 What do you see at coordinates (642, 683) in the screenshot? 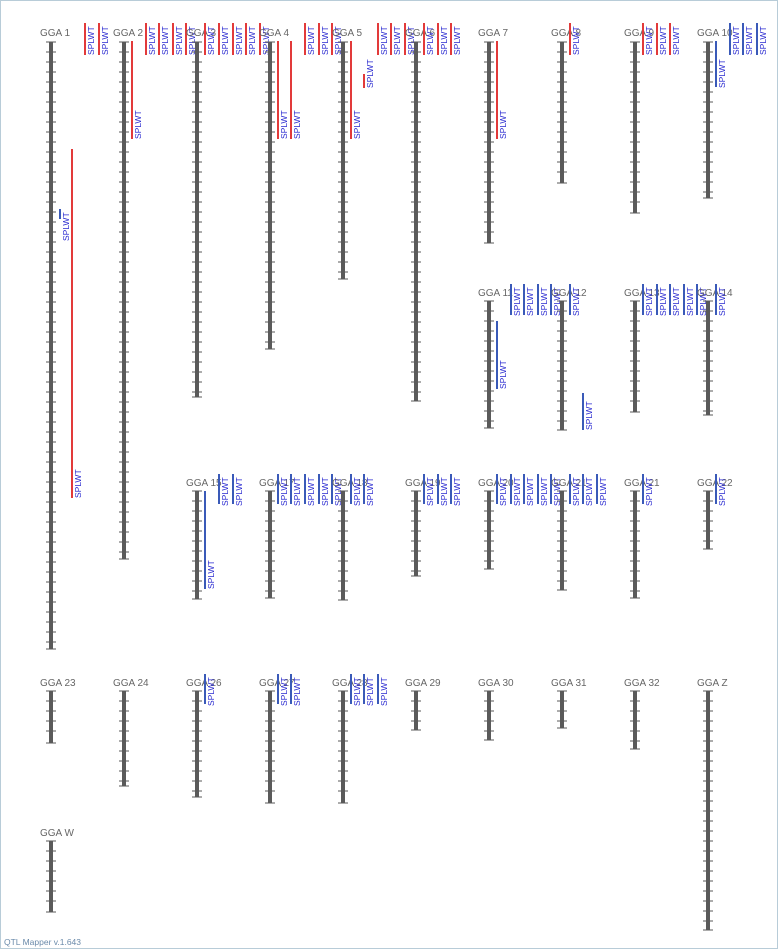
I see `chromosome-label: GGA 32` at bounding box center [642, 683].